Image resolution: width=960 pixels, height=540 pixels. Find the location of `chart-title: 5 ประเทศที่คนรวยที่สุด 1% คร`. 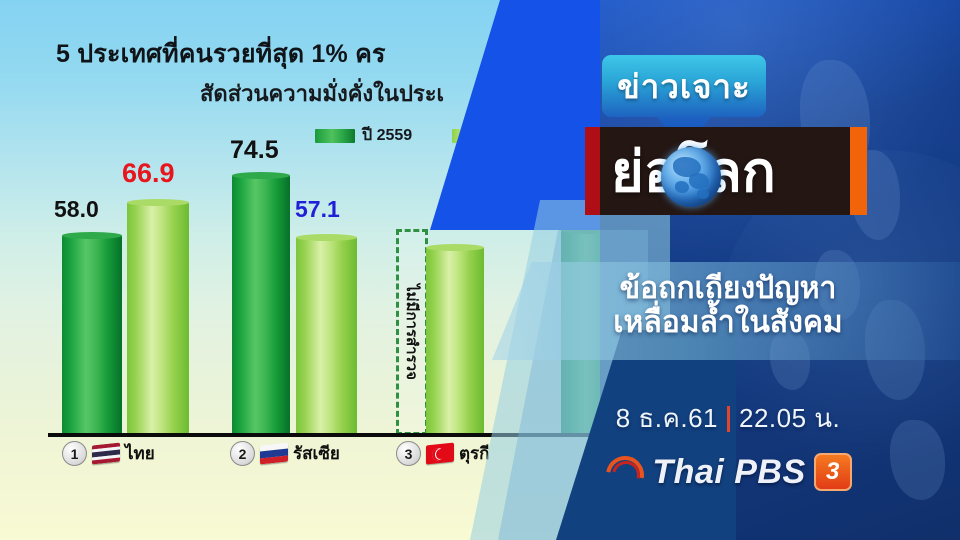

chart-title: 5 ประเทศที่คนรวยที่สุด 1% คร is located at coordinates (221, 54).